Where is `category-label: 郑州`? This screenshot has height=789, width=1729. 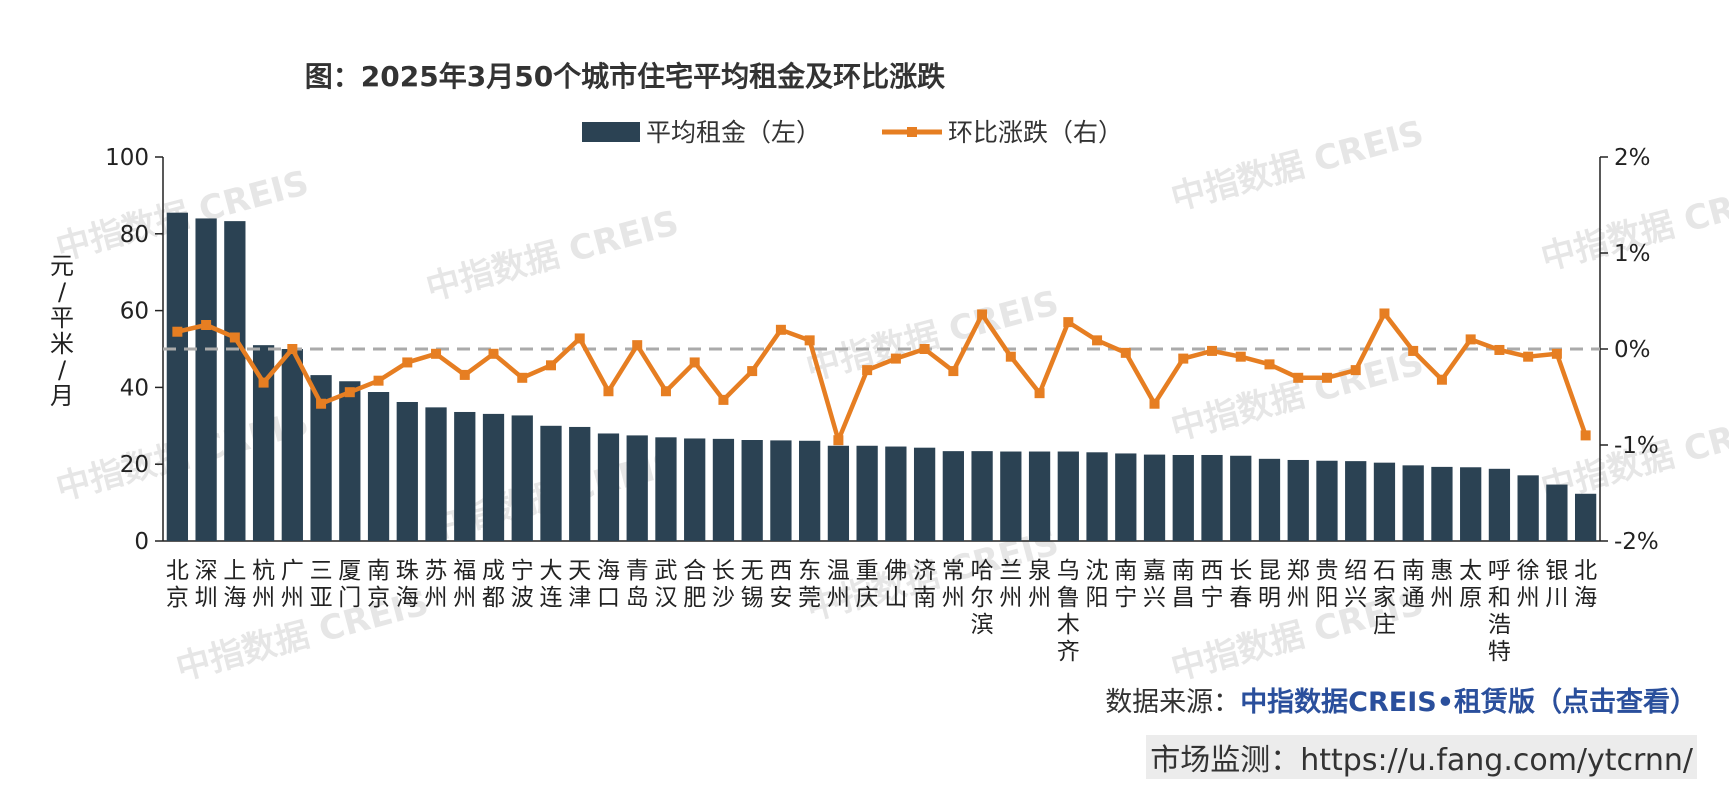 category-label: 郑州 is located at coordinates (1298, 584).